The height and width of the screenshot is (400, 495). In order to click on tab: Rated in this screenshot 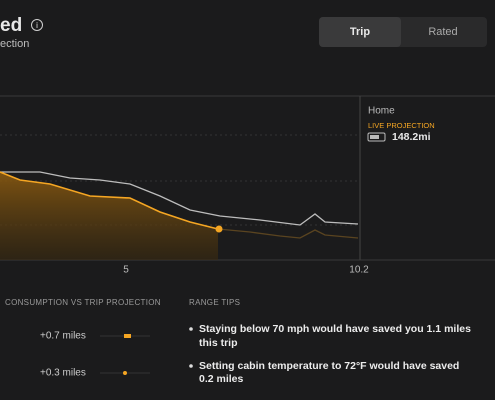, I will do `click(442, 32)`.